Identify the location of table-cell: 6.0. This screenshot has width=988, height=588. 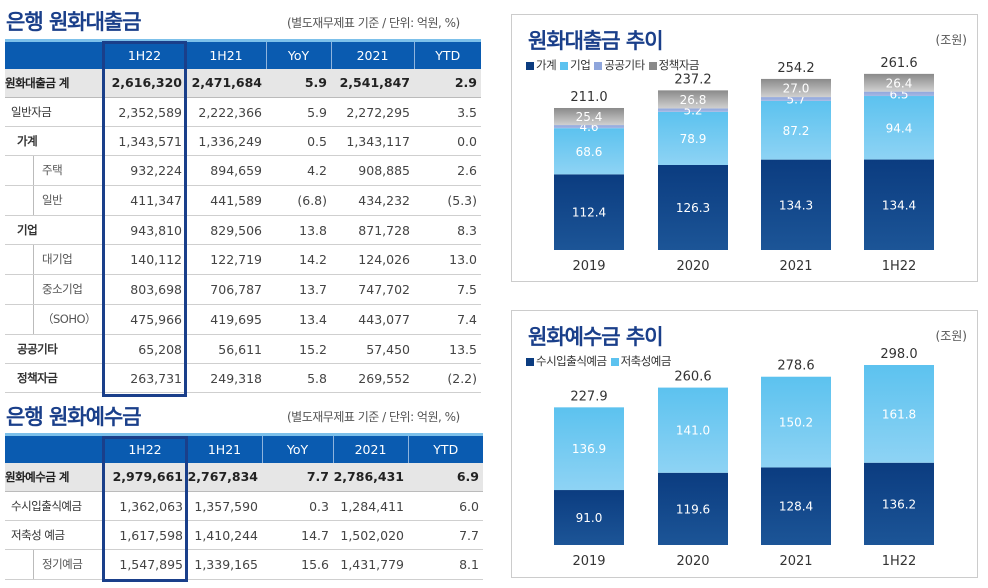
(445, 506).